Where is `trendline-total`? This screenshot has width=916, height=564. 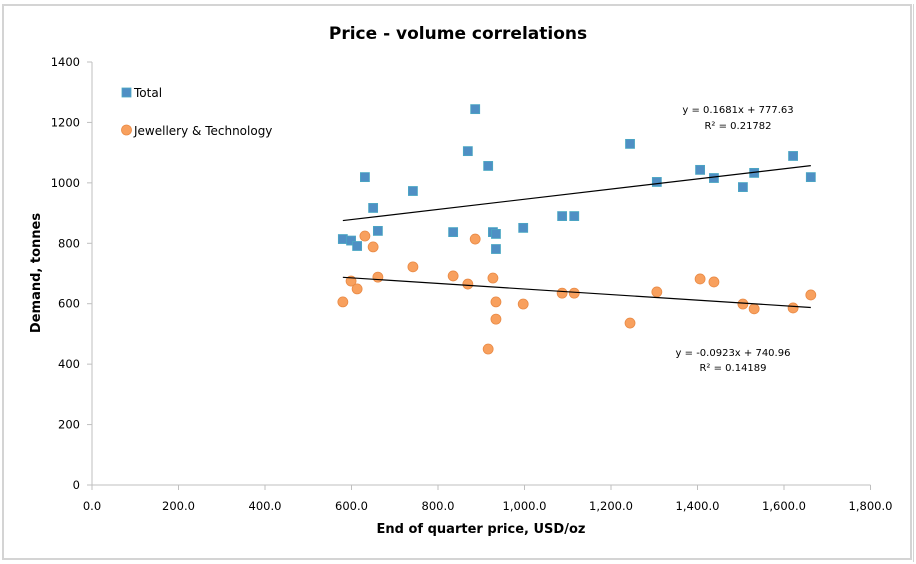
trendline-total is located at coordinates (576, 193).